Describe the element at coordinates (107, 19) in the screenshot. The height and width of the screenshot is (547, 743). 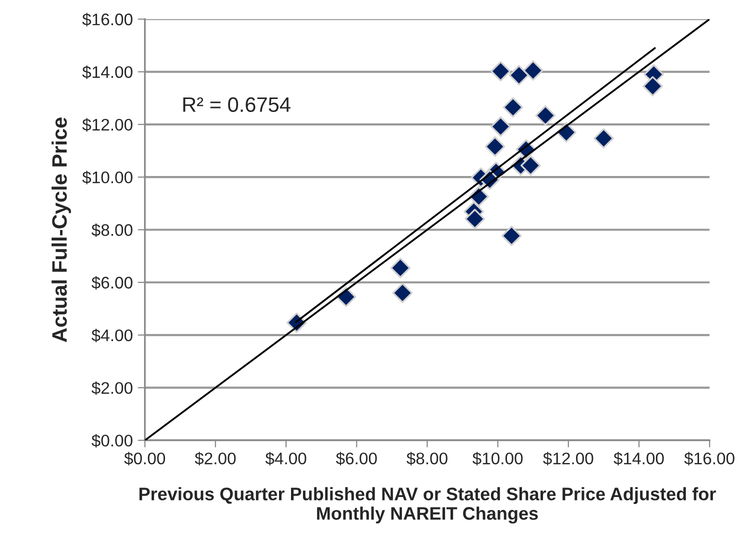
I see `y-tick-label: $16.00` at that location.